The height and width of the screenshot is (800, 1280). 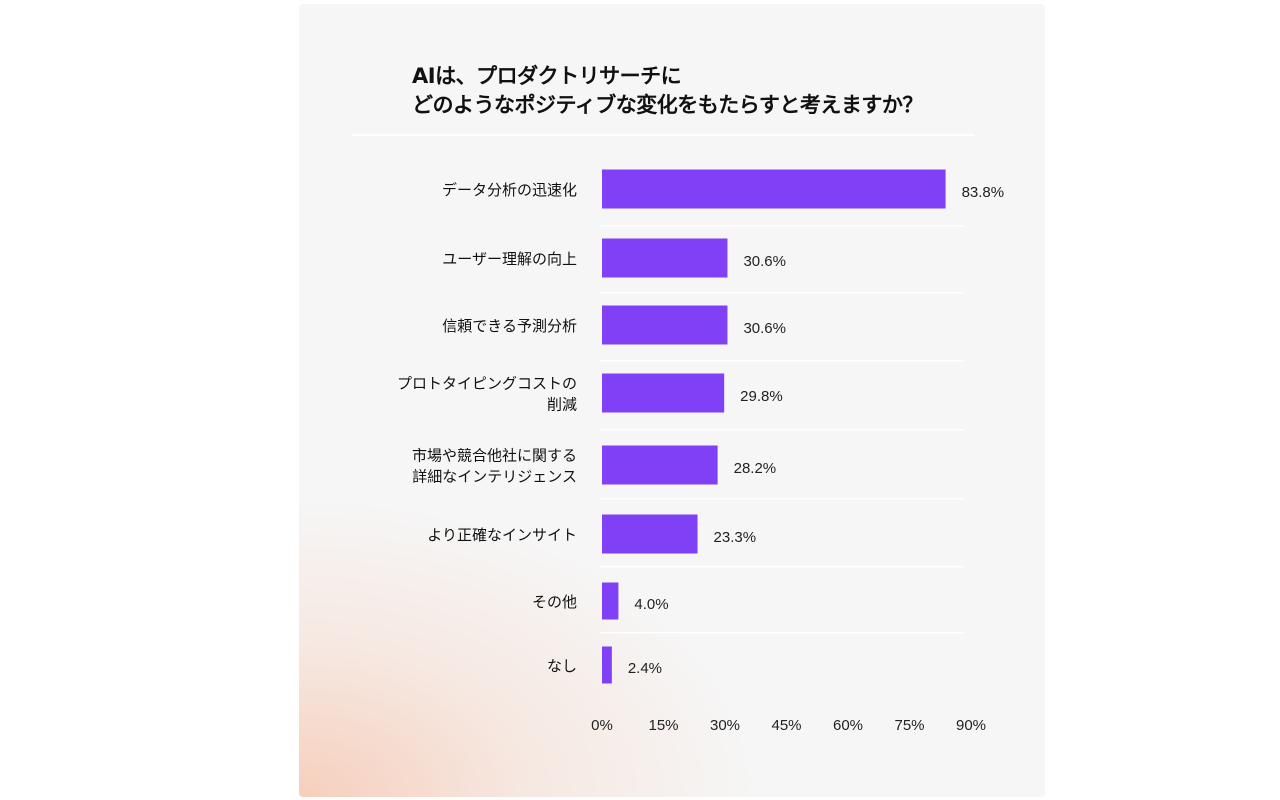 What do you see at coordinates (755, 468) in the screenshot?
I see `value-label: 28.2%` at bounding box center [755, 468].